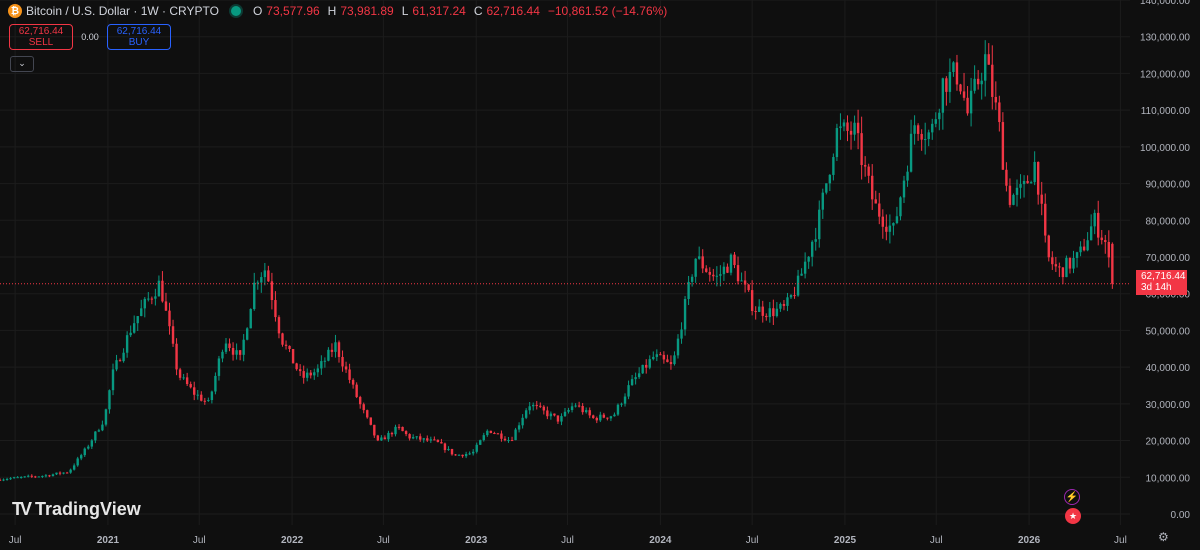  Describe the element at coordinates (76, 509) in the screenshot. I see `tradingview-logo: TV TradingView` at that location.